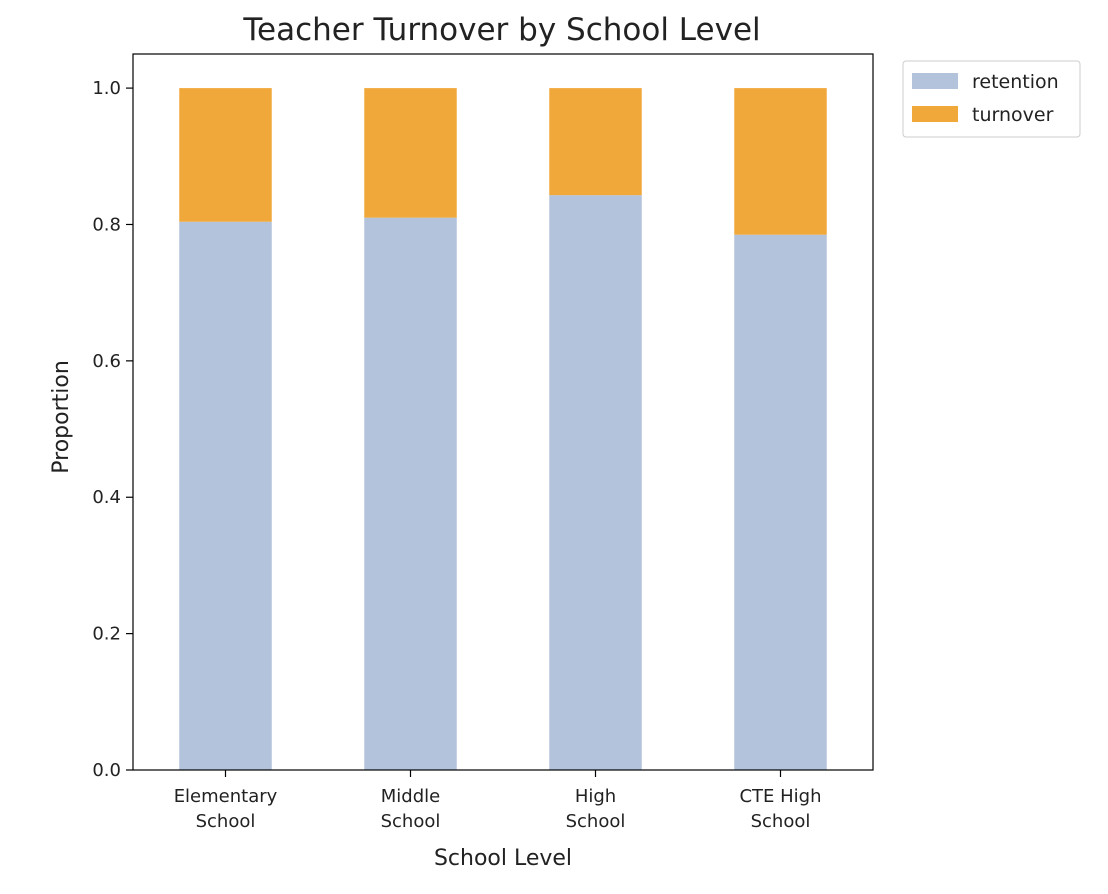  What do you see at coordinates (112, 429) in the screenshot?
I see `y-axis: 0.0 0.2 0.4 0.6 0.8 1.0` at bounding box center [112, 429].